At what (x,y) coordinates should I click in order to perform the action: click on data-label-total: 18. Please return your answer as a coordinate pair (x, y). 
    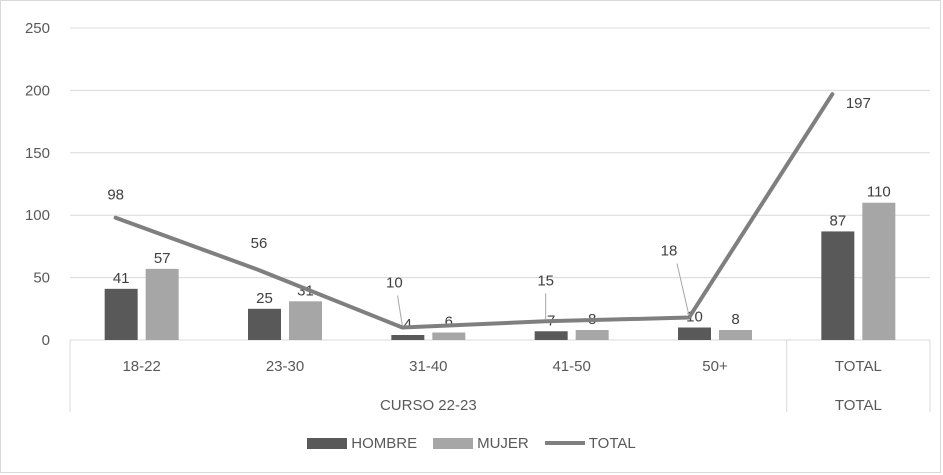
    Looking at the image, I should click on (669, 251).